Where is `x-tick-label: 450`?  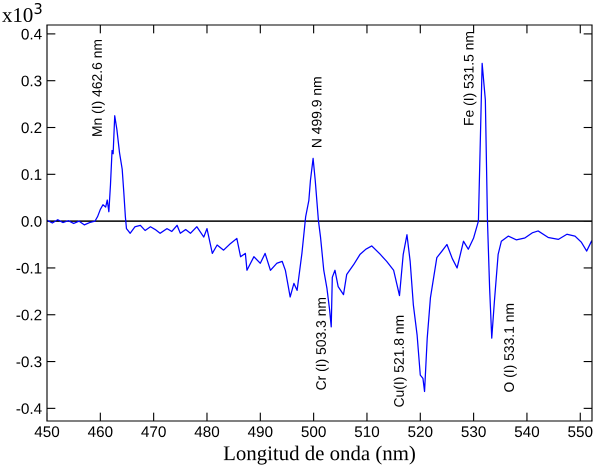
x-tick-label: 450 is located at coordinates (47, 432).